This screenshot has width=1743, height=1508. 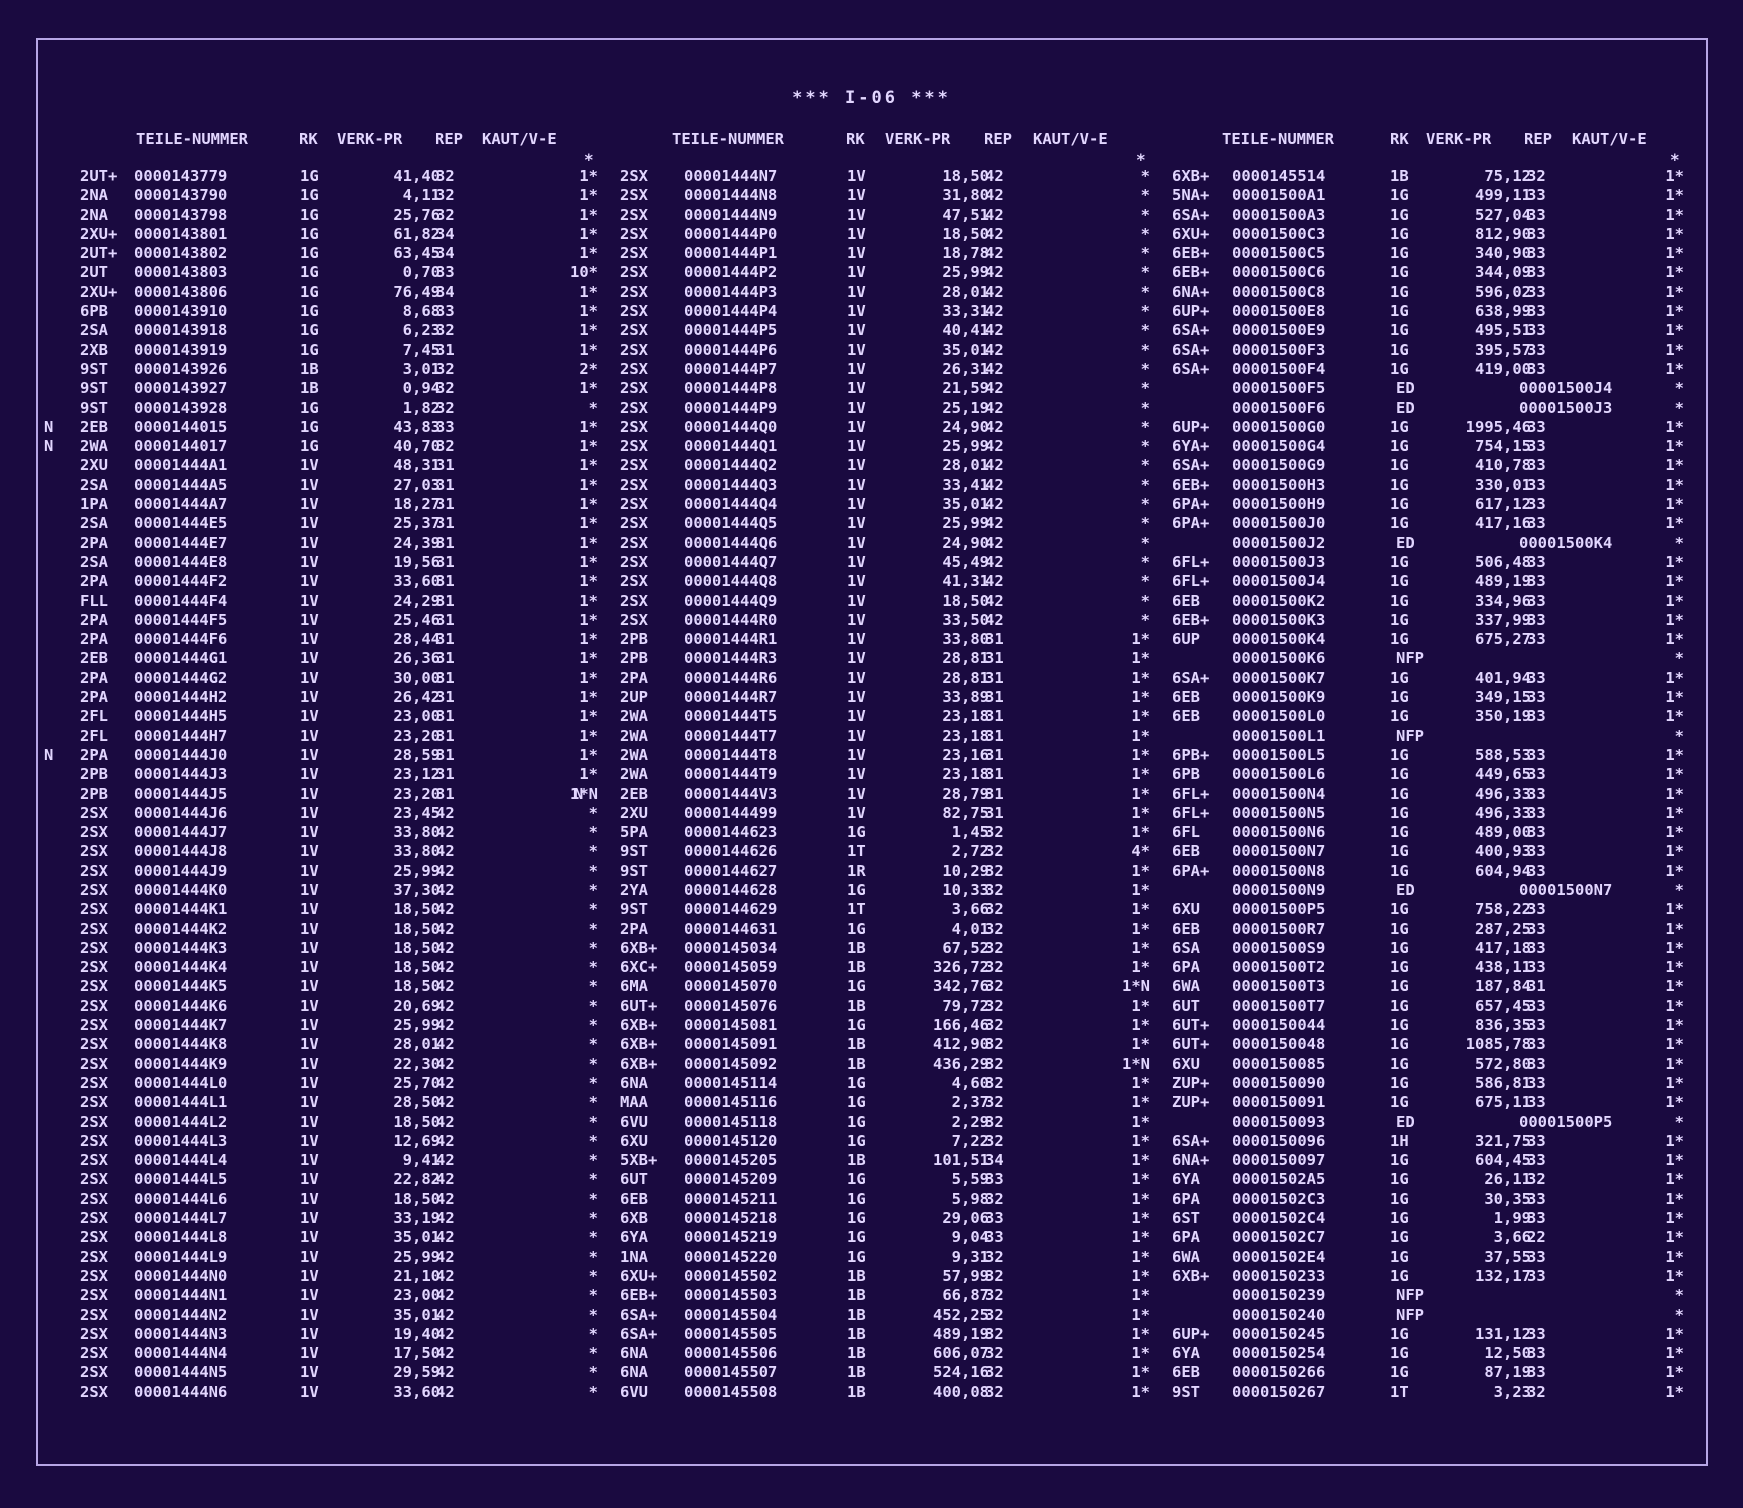 What do you see at coordinates (1279, 311) in the screenshot?
I see `cell-part: 00001500E8` at bounding box center [1279, 311].